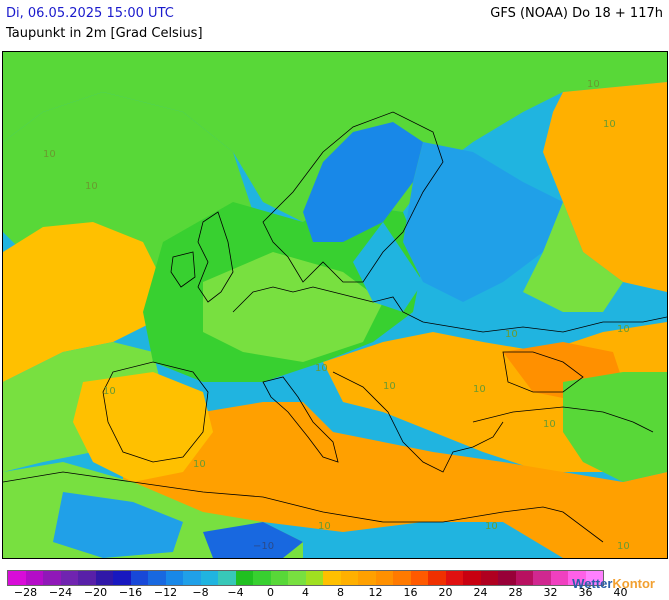  What do you see at coordinates (483, 222) in the screenshot?
I see `field-cyan-north` at bounding box center [483, 222].